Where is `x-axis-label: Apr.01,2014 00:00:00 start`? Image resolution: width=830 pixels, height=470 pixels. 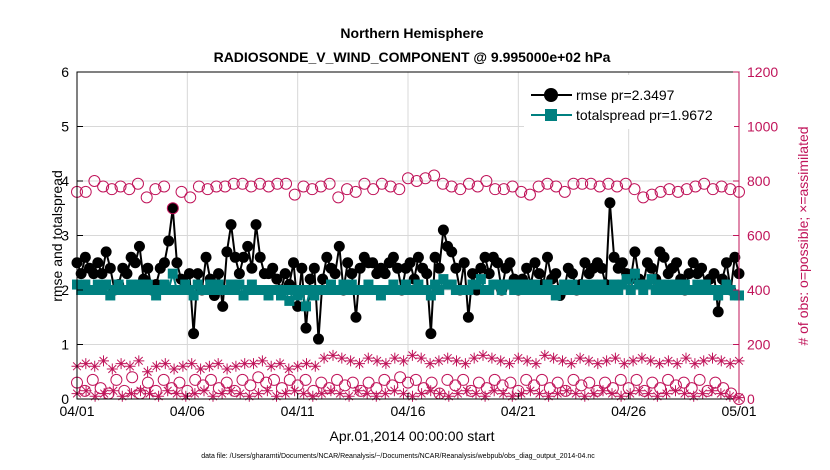
x-axis-label: Apr.01,2014 00:00:00 start is located at coordinates (411, 436).